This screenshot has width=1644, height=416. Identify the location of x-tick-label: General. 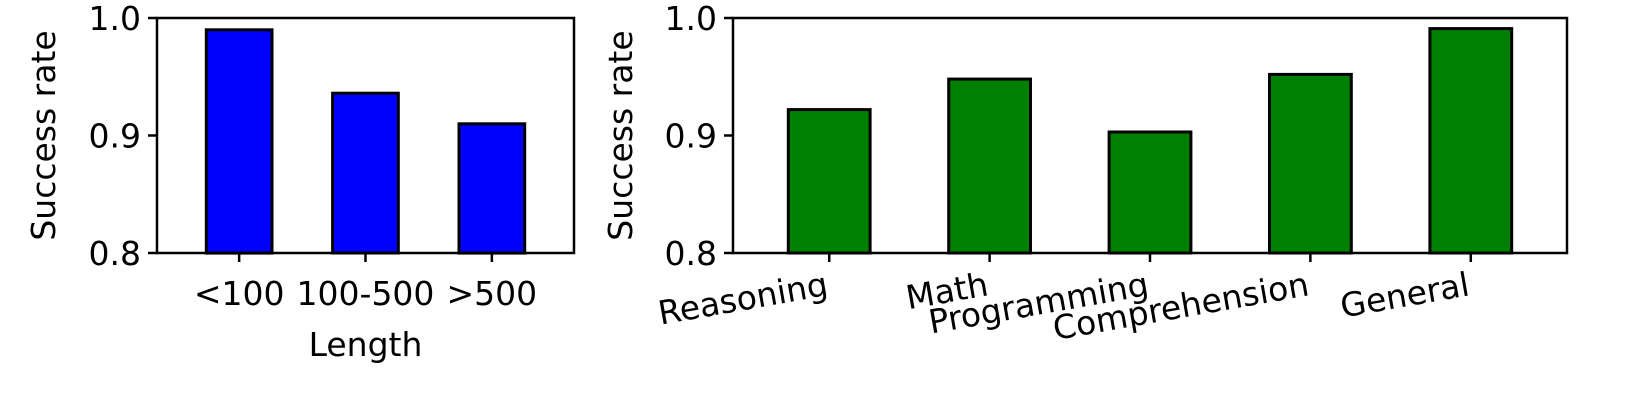
(1404, 294).